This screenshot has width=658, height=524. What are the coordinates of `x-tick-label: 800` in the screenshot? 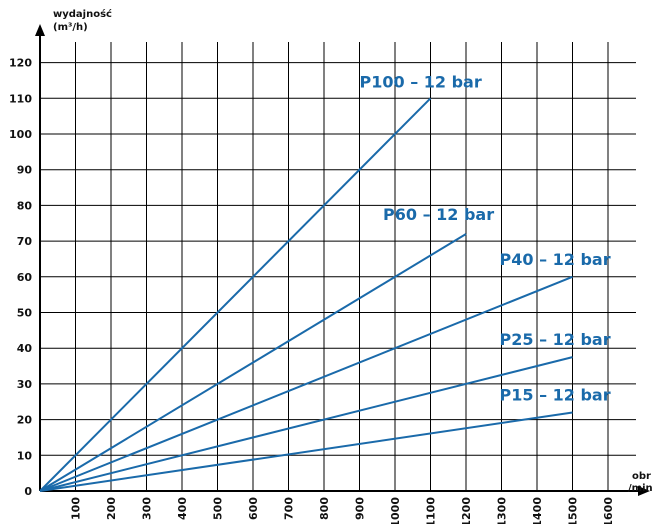 It's located at (324, 508).